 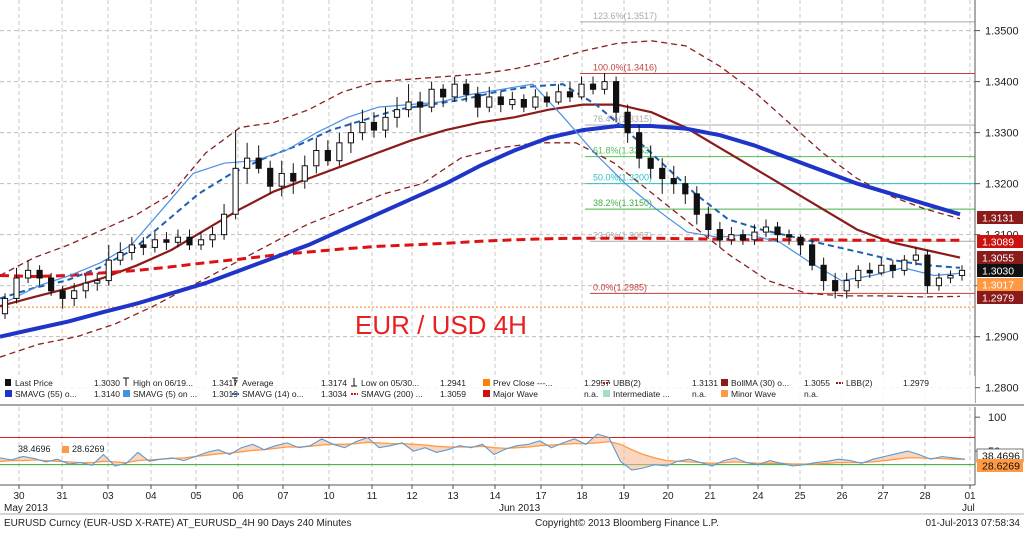 I want to click on osc-fast-line, so click(x=483, y=452).